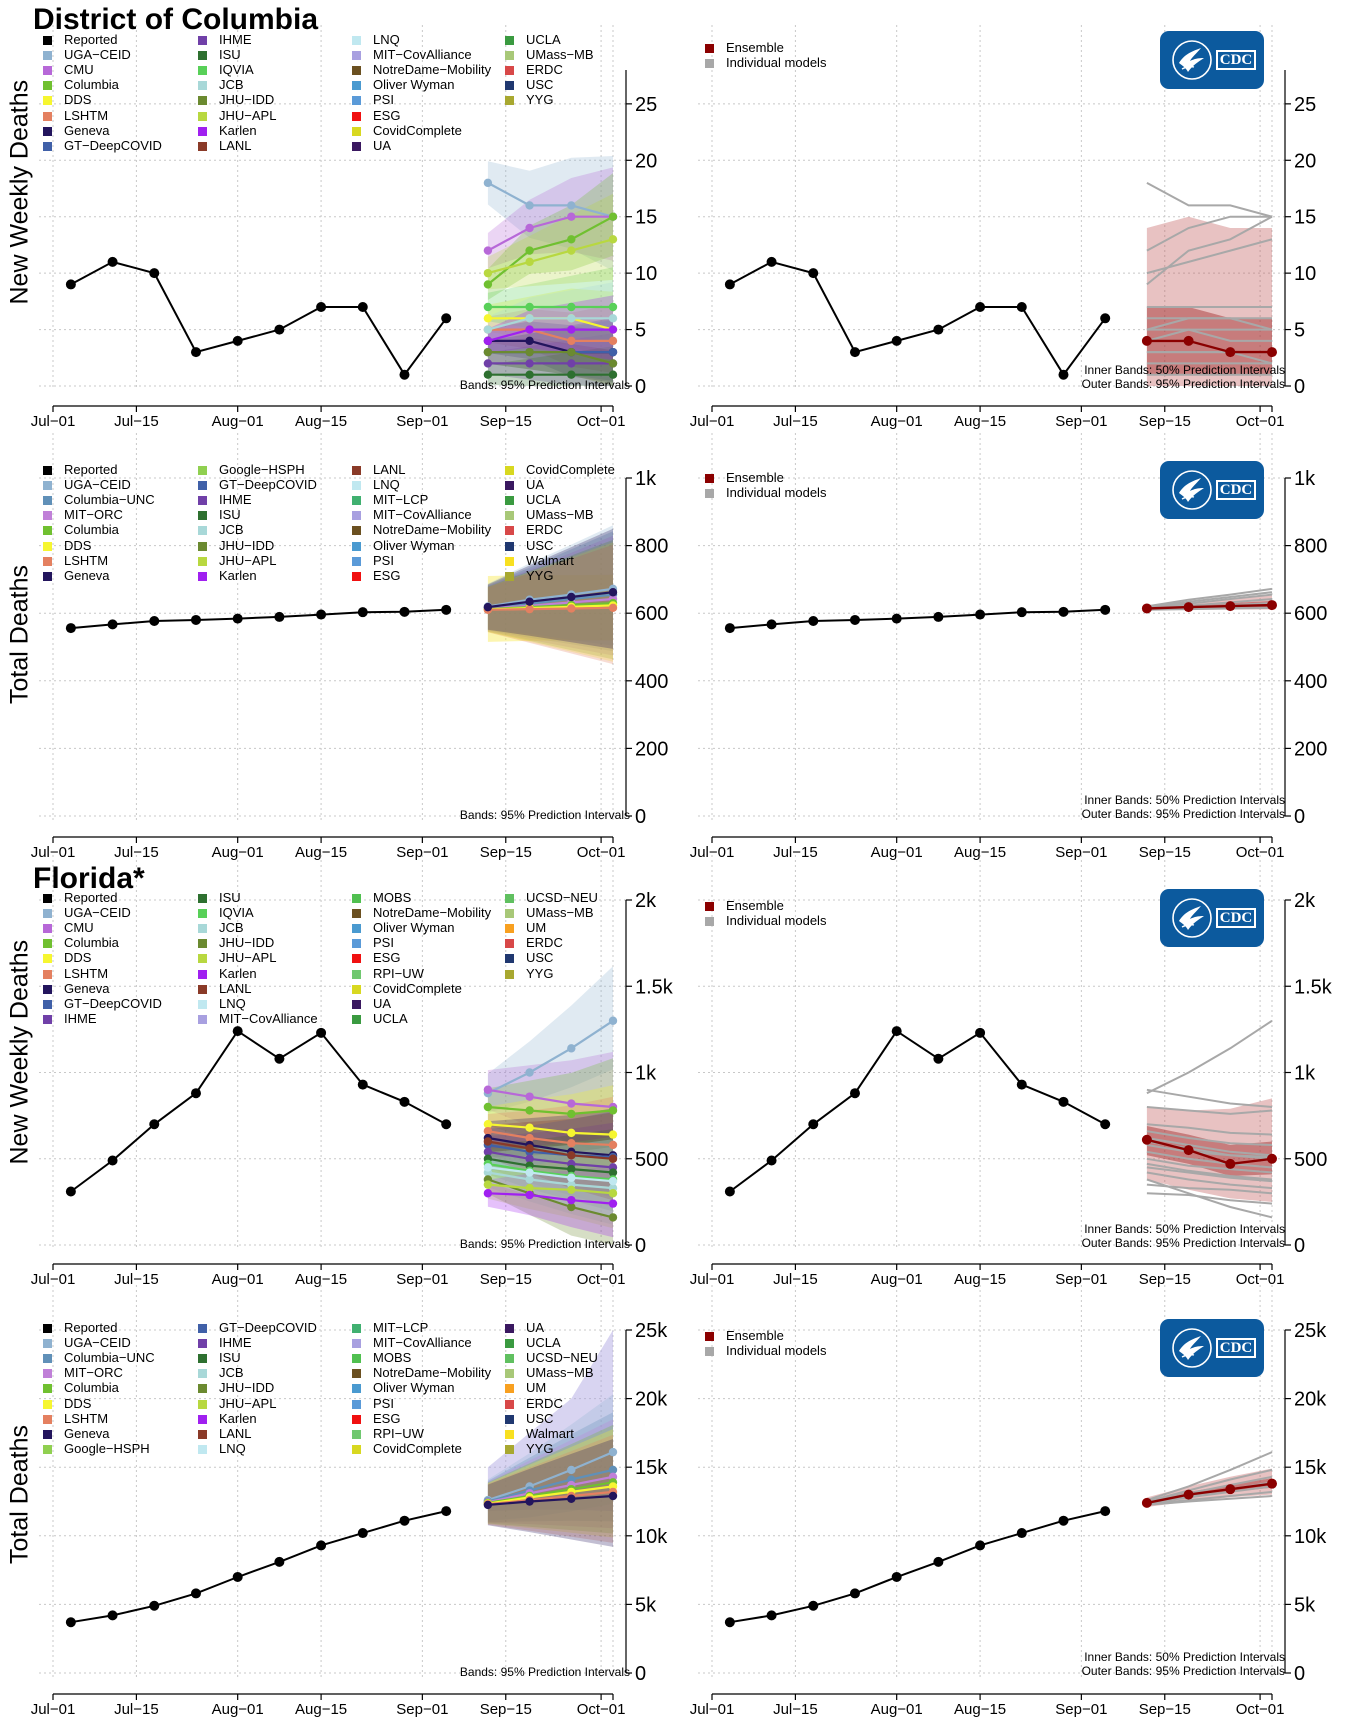  What do you see at coordinates (540, 545) in the screenshot?
I see `legend-label: USC` at bounding box center [540, 545].